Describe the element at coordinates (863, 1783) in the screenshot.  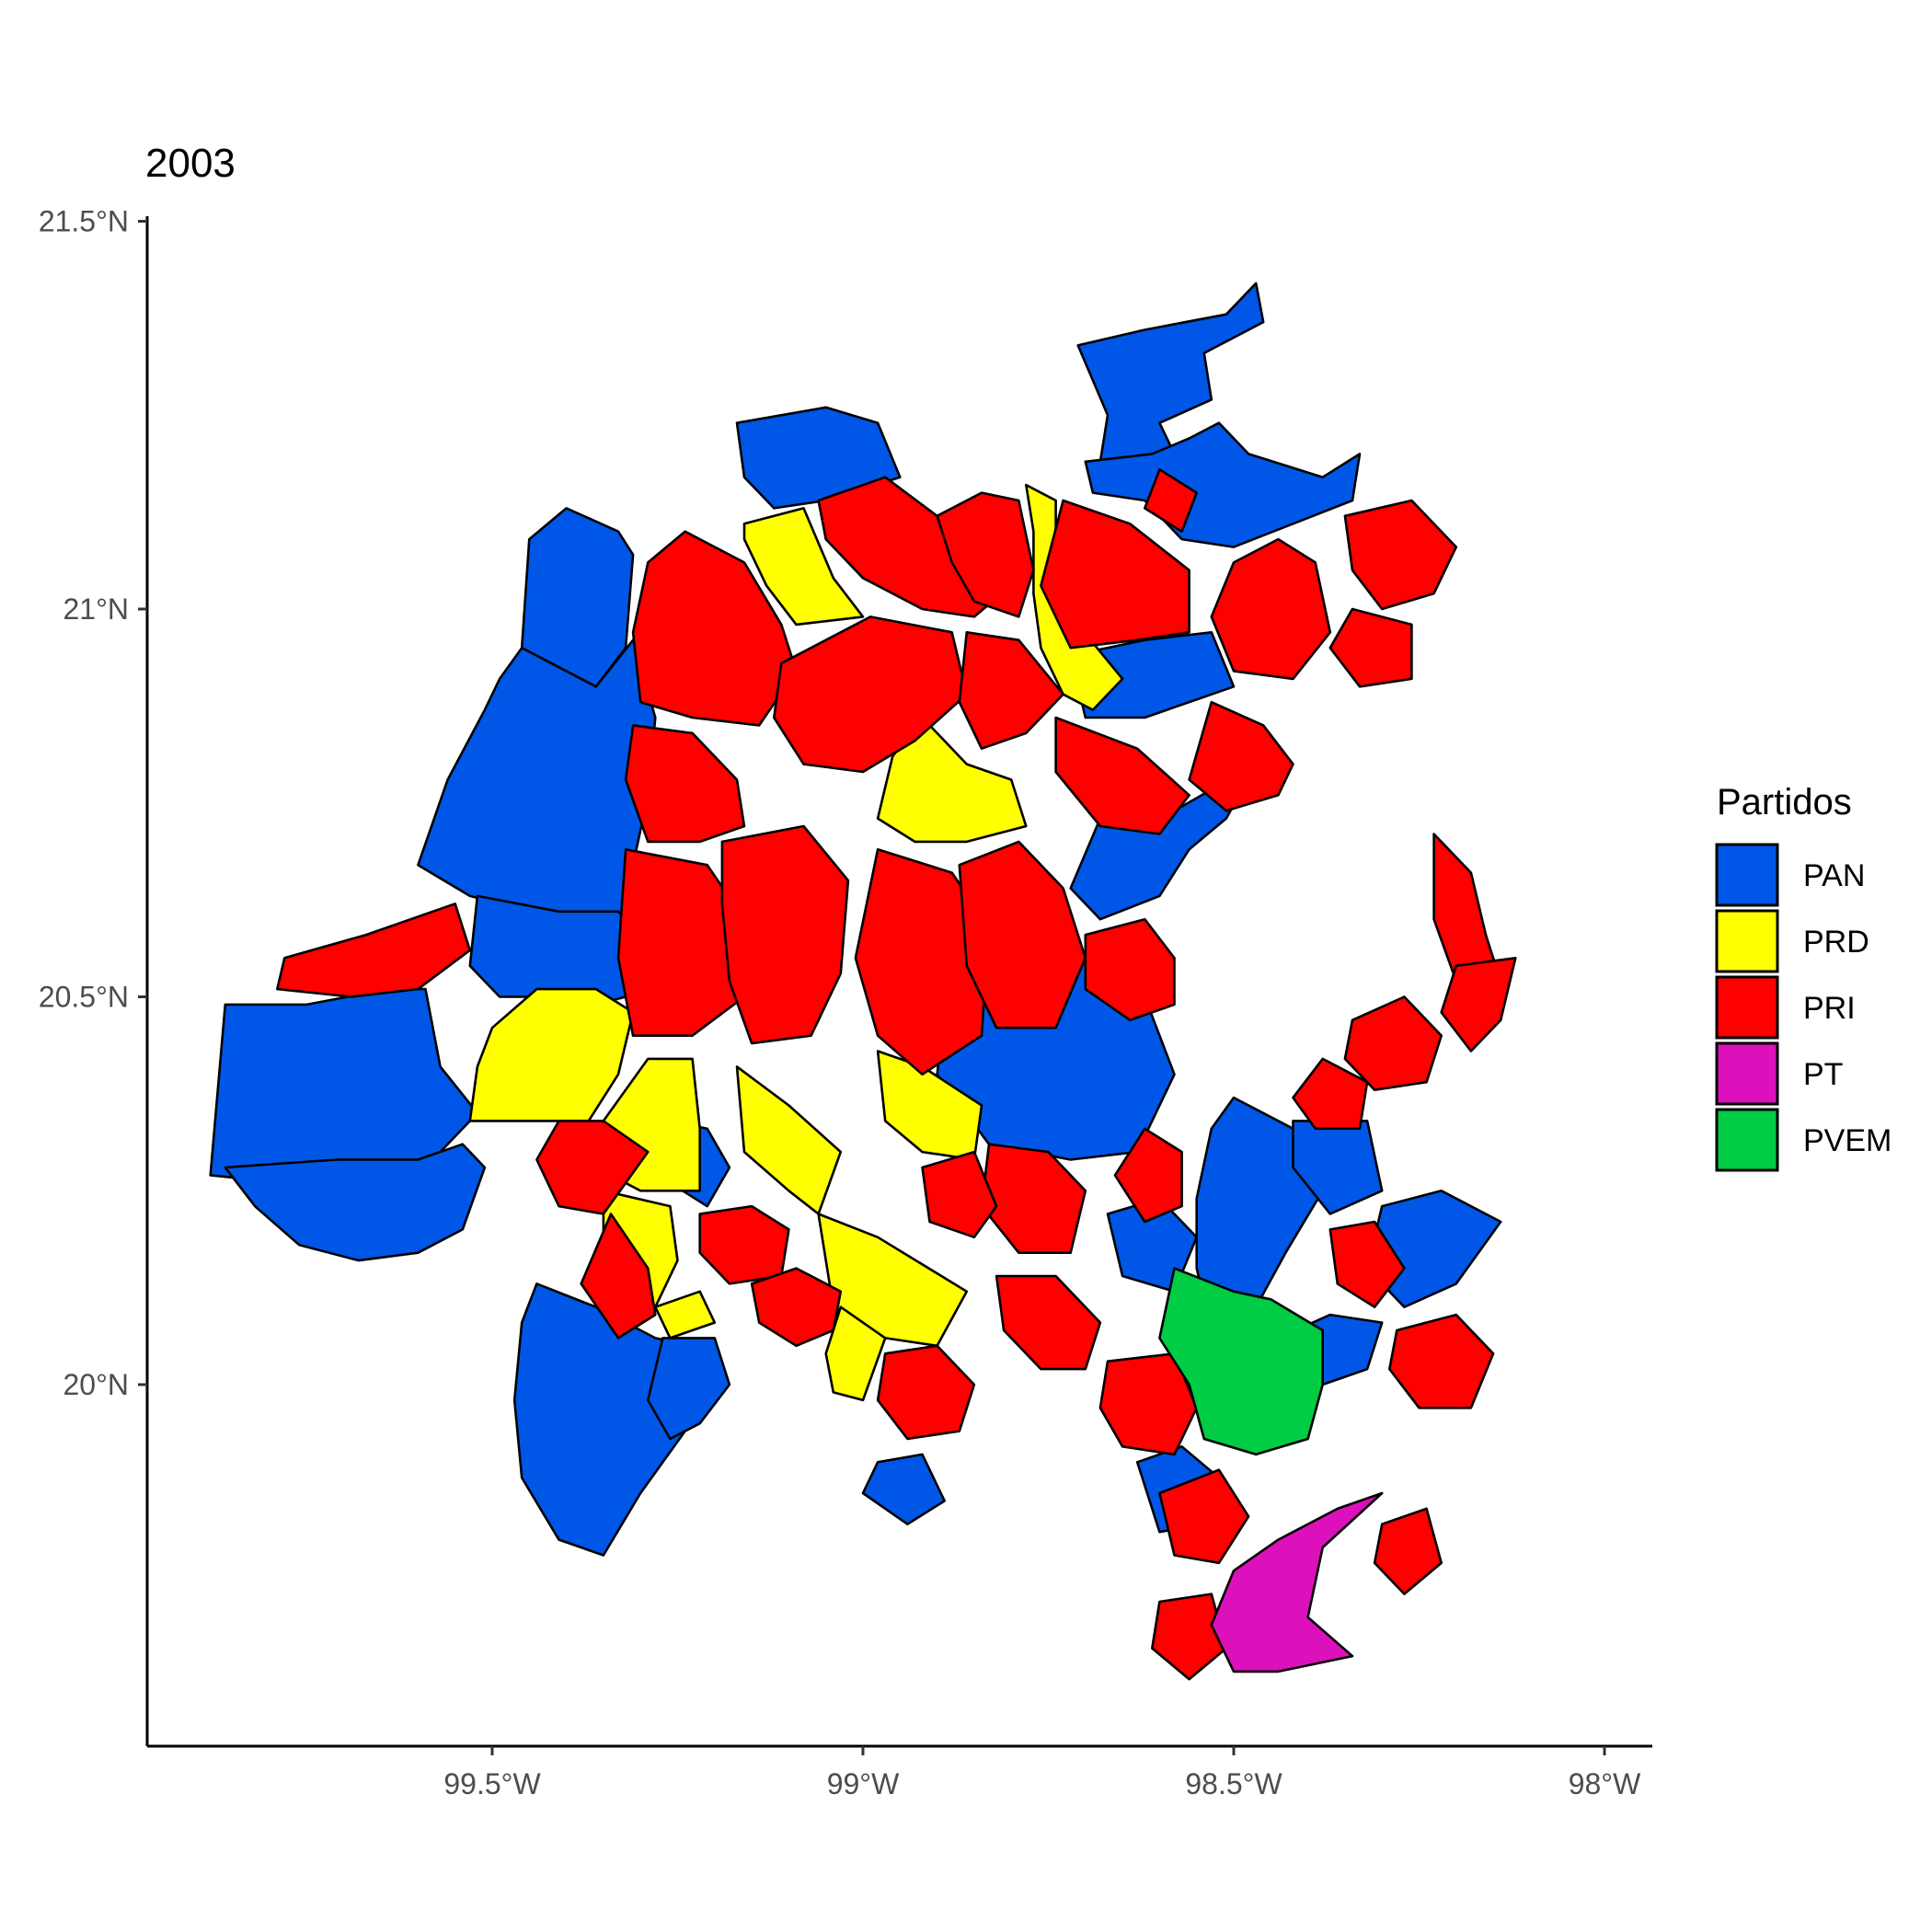
I see `x-tick-label: 99°W` at that location.